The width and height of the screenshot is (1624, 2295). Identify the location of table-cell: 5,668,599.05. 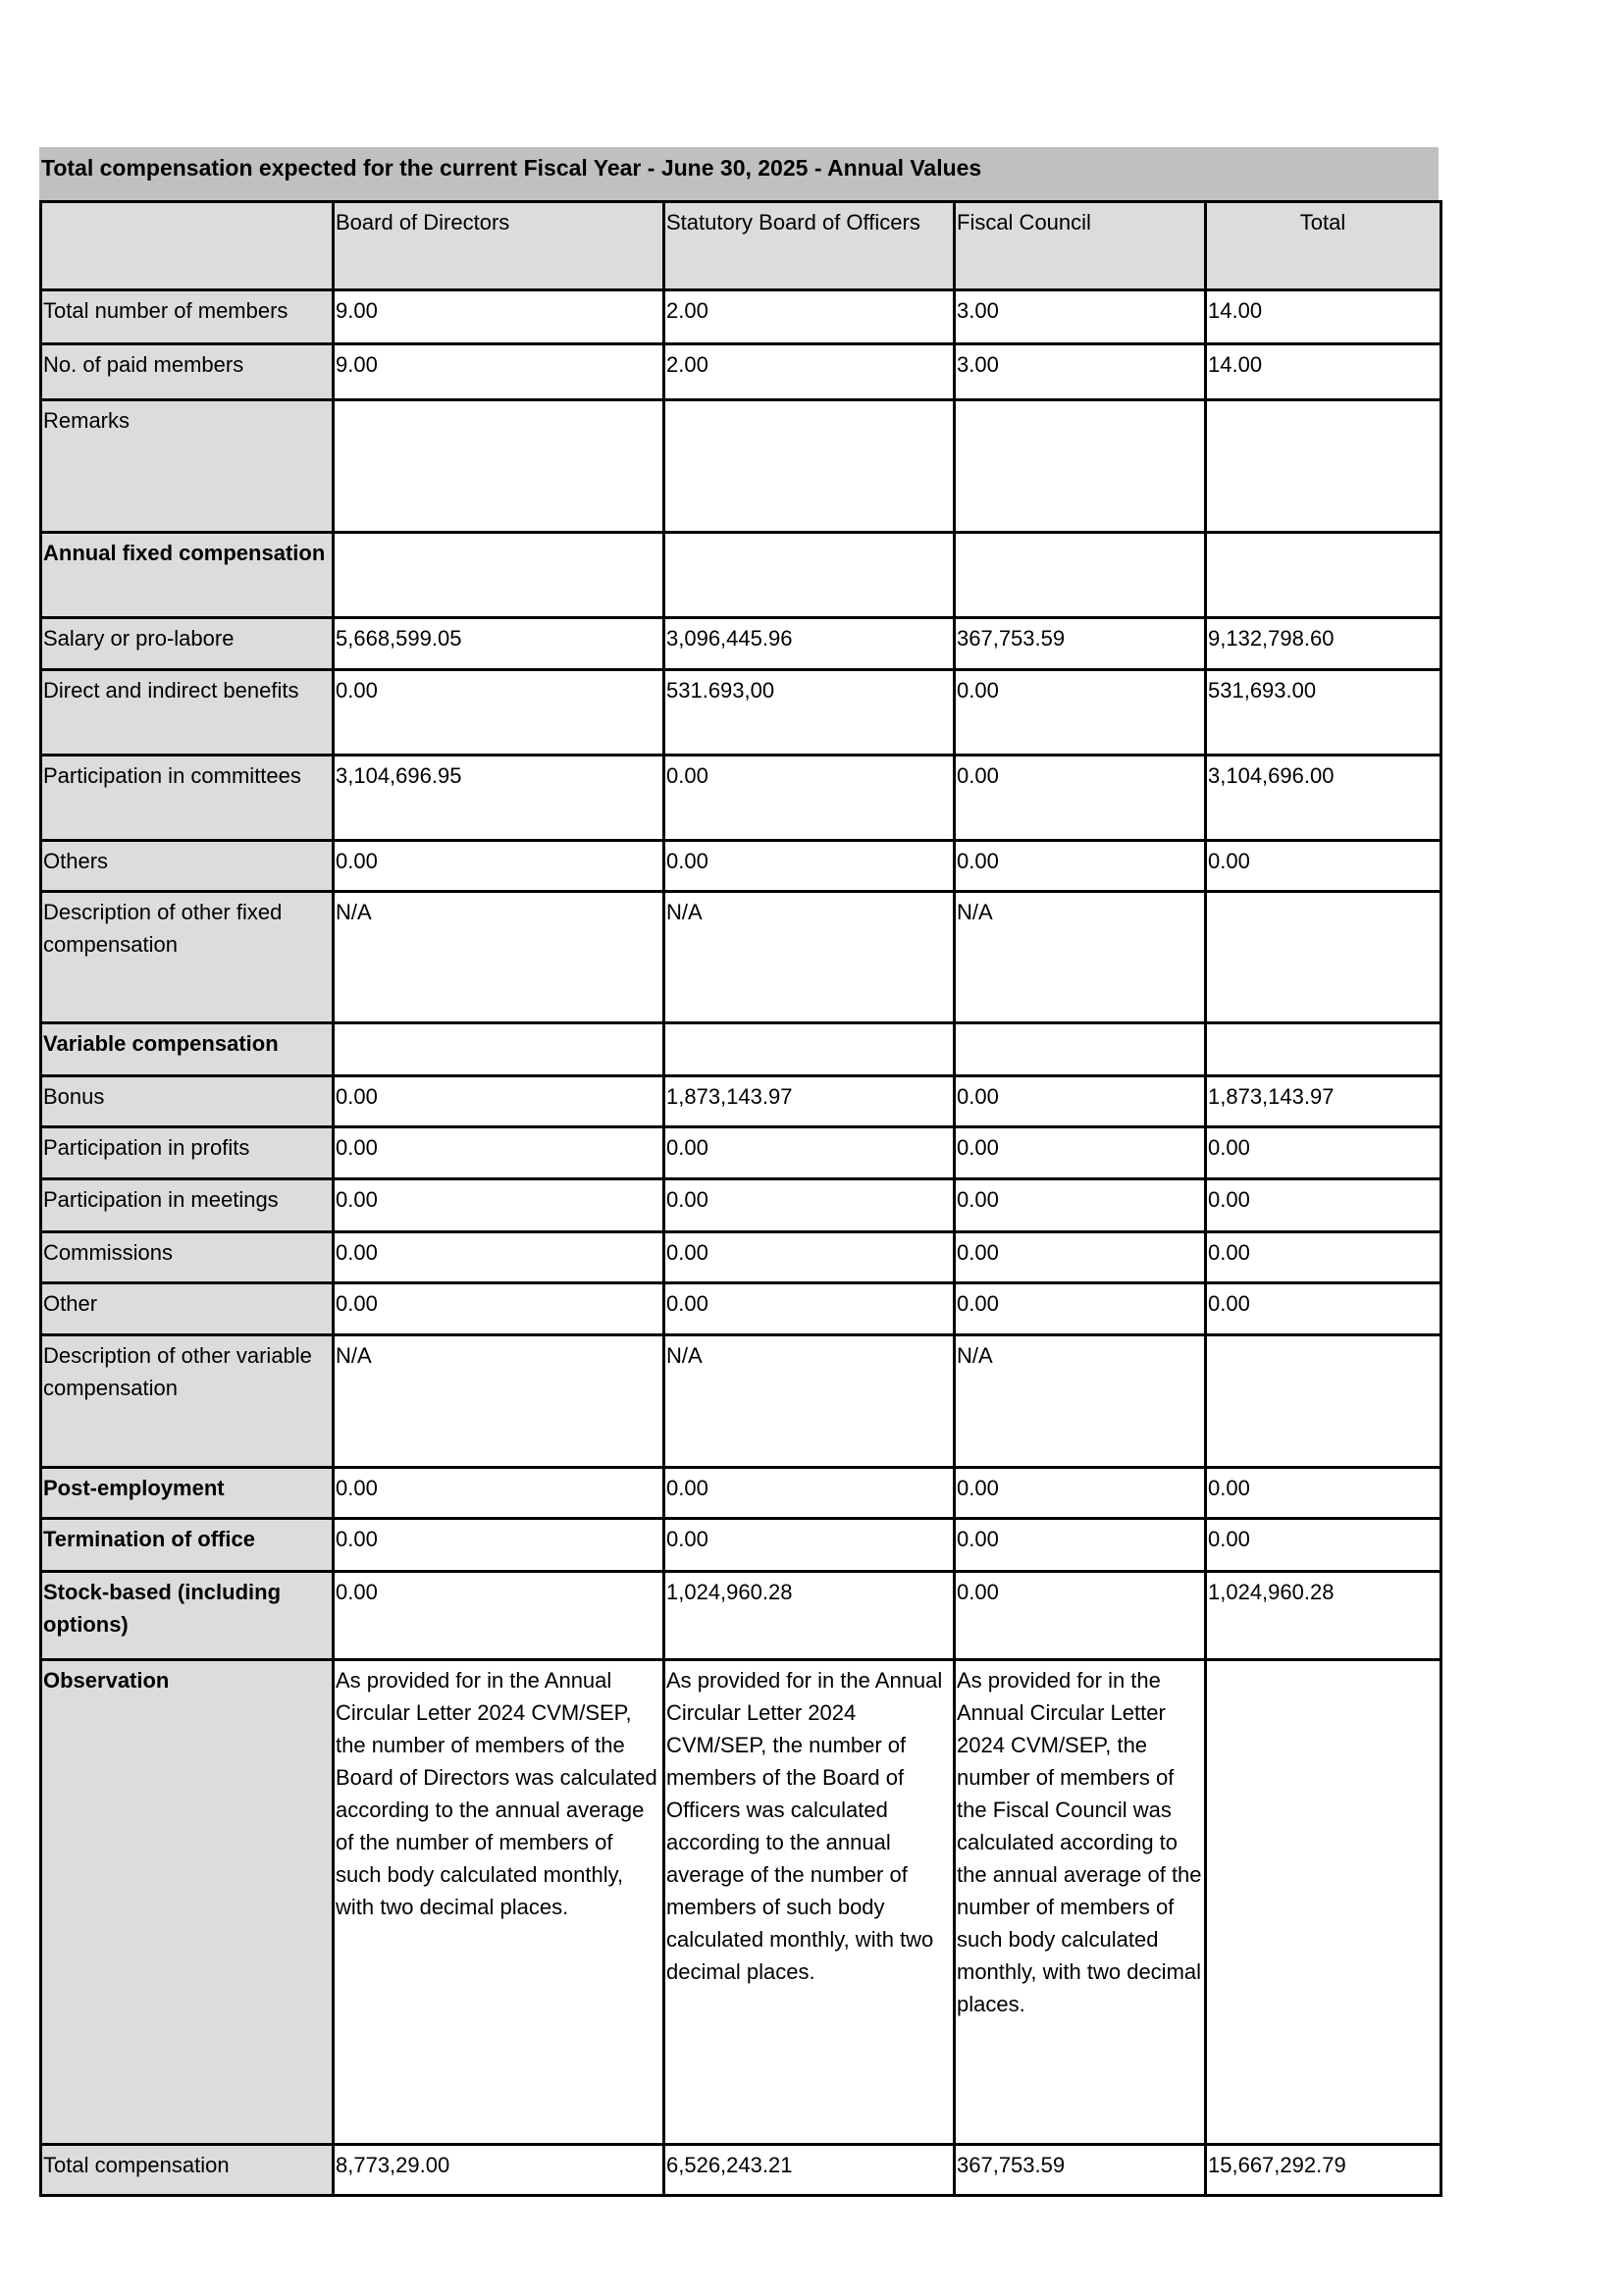
(498, 643).